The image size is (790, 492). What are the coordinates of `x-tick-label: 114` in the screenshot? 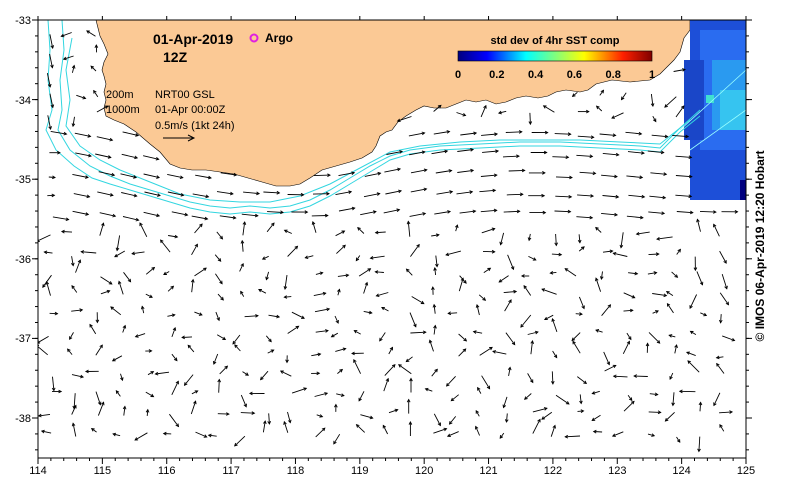 It's located at (38, 471).